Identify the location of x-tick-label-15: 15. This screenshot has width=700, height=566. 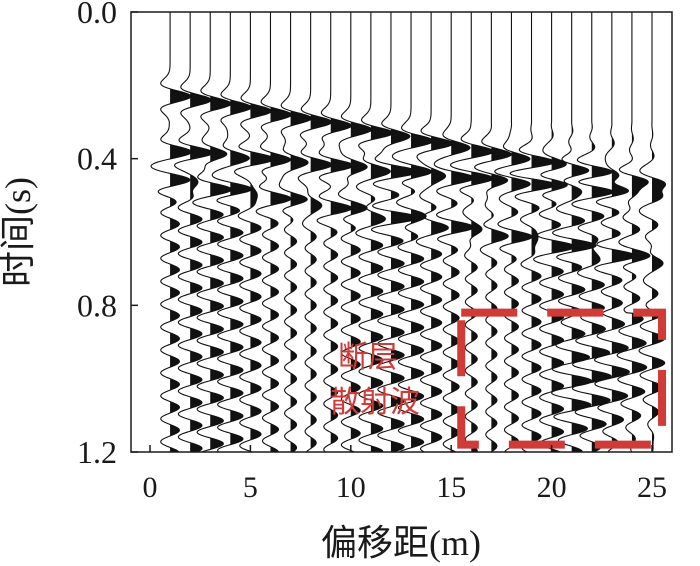
(451, 487).